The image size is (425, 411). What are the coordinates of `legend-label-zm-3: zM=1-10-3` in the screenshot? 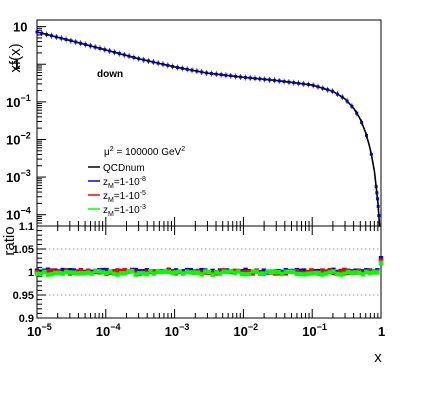 It's located at (124, 211).